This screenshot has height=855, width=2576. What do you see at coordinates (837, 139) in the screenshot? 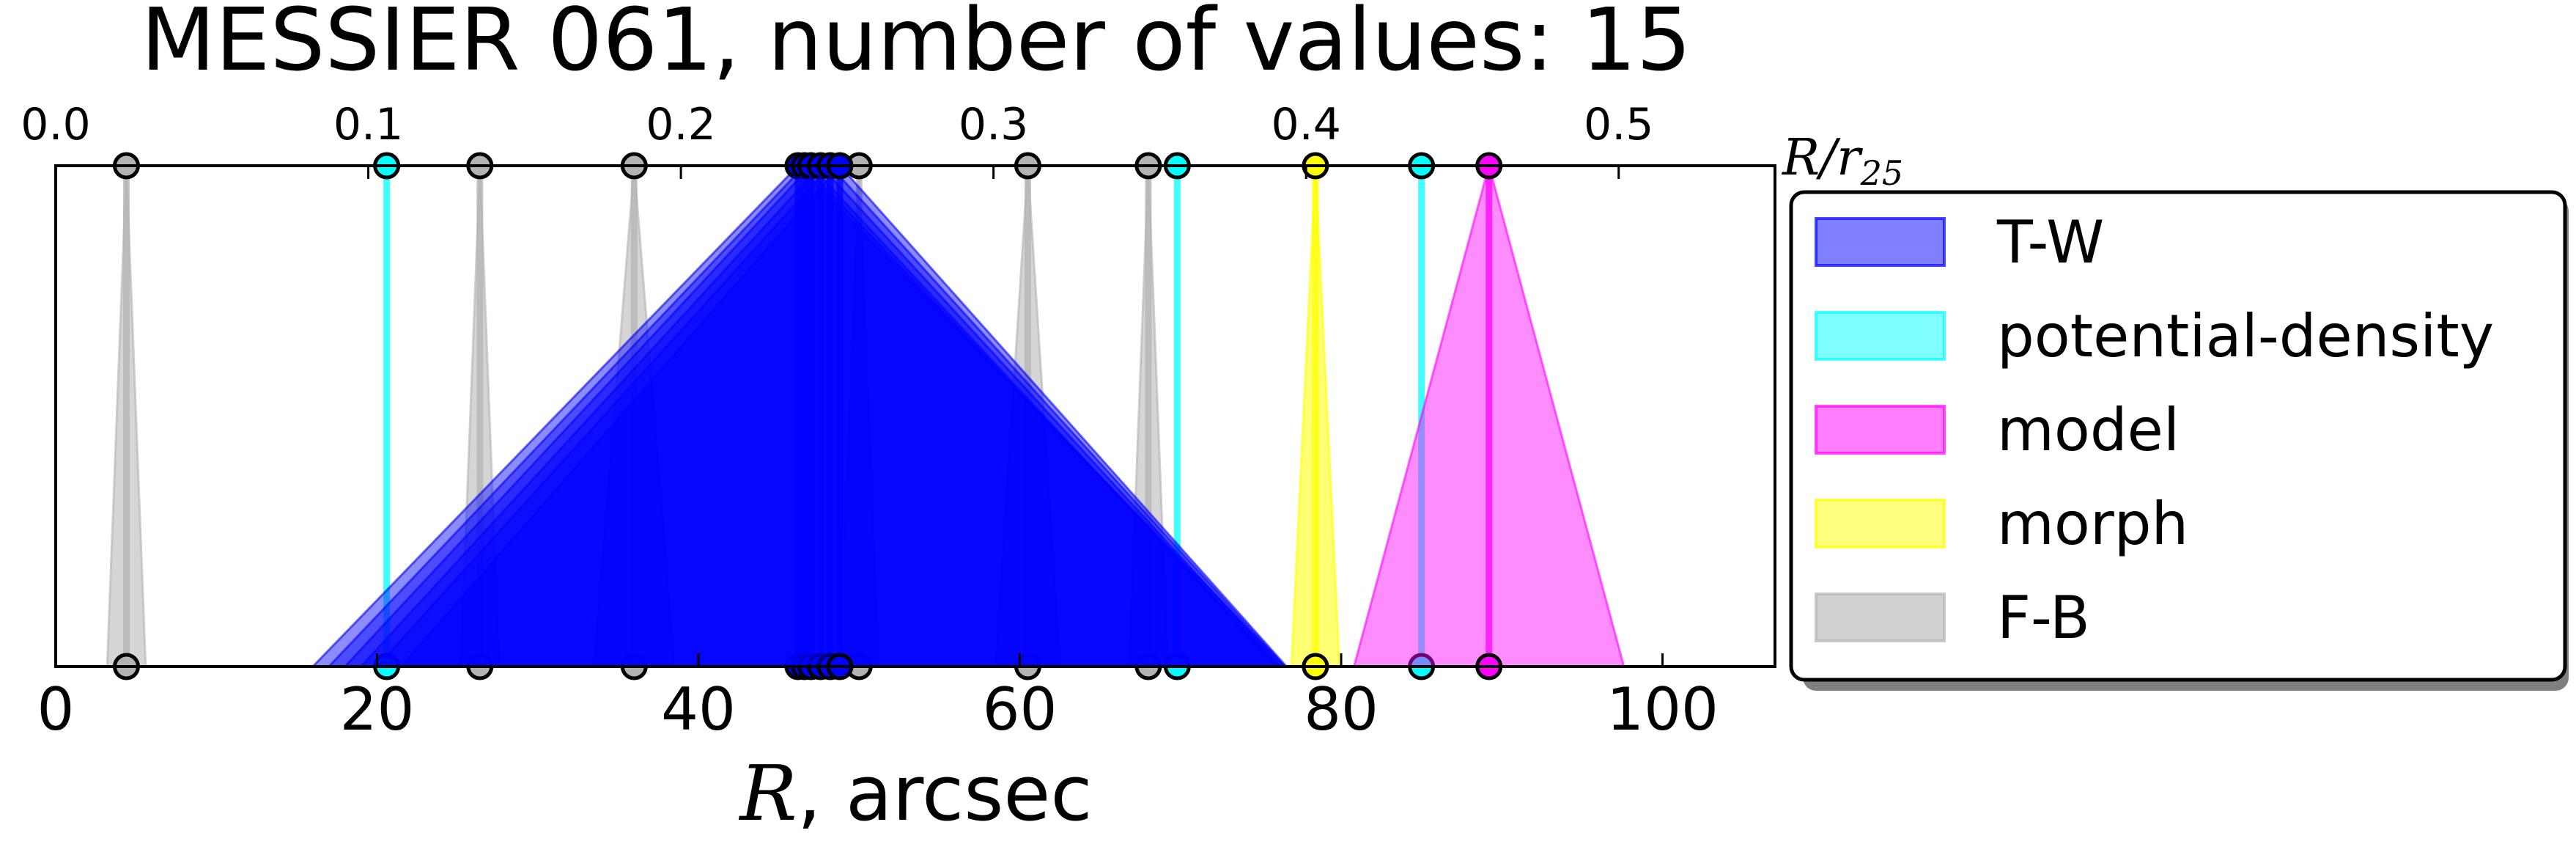
I see `top-axis: 0.0 0.1 0.2 0.3 0.4 0.5` at bounding box center [837, 139].